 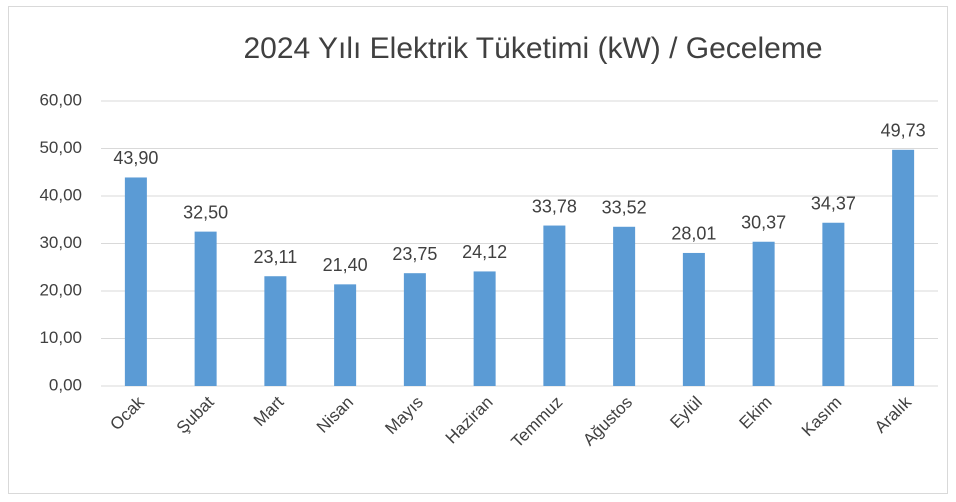 What do you see at coordinates (205, 212) in the screenshot?
I see `data-label: 32,50` at bounding box center [205, 212].